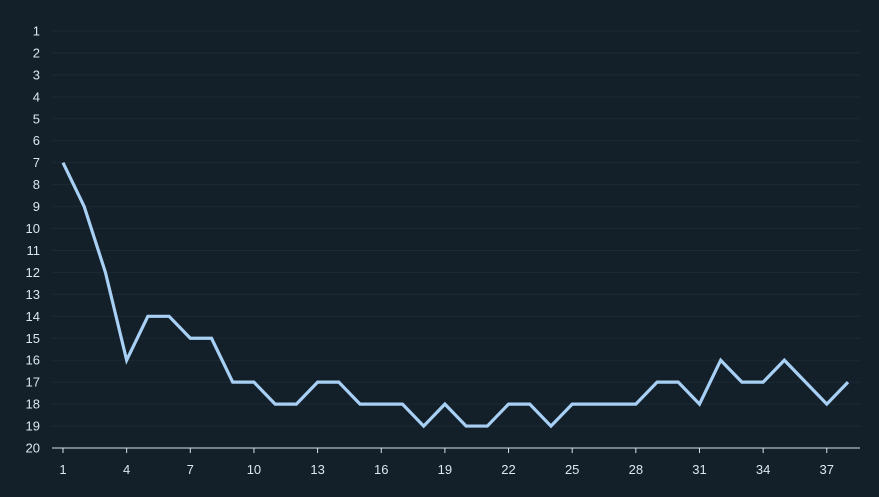 This screenshot has width=879, height=497. Describe the element at coordinates (36, 162) in the screenshot. I see `y-tick-label: 7` at that location.